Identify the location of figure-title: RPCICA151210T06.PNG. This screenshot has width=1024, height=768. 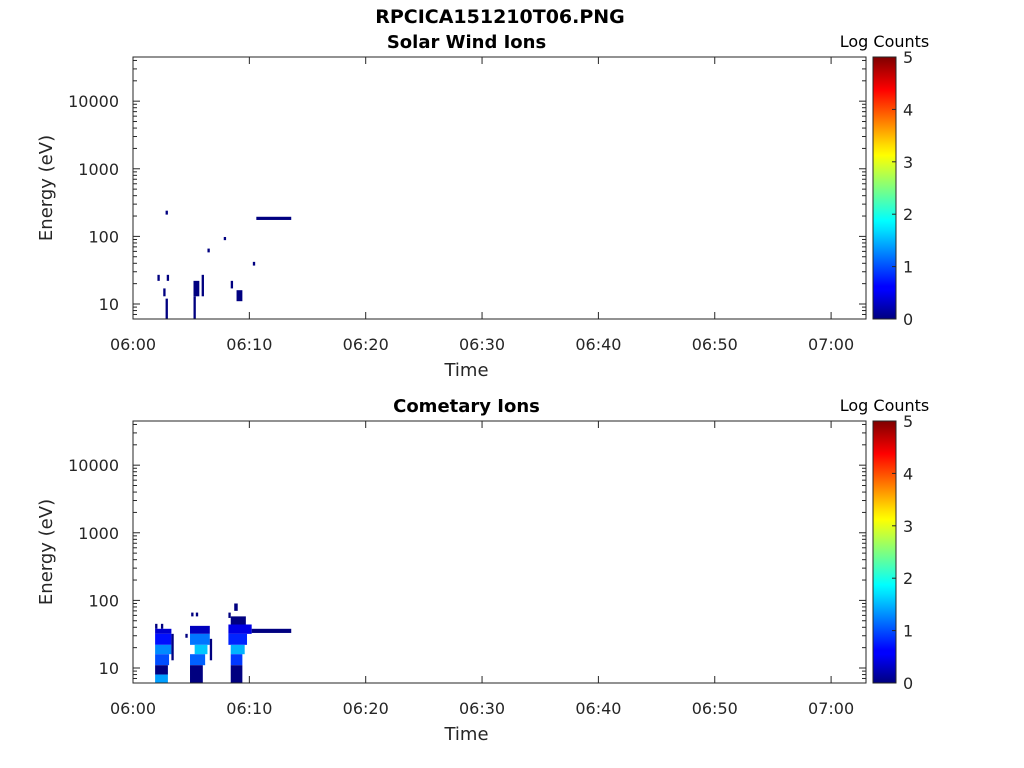
(500, 17).